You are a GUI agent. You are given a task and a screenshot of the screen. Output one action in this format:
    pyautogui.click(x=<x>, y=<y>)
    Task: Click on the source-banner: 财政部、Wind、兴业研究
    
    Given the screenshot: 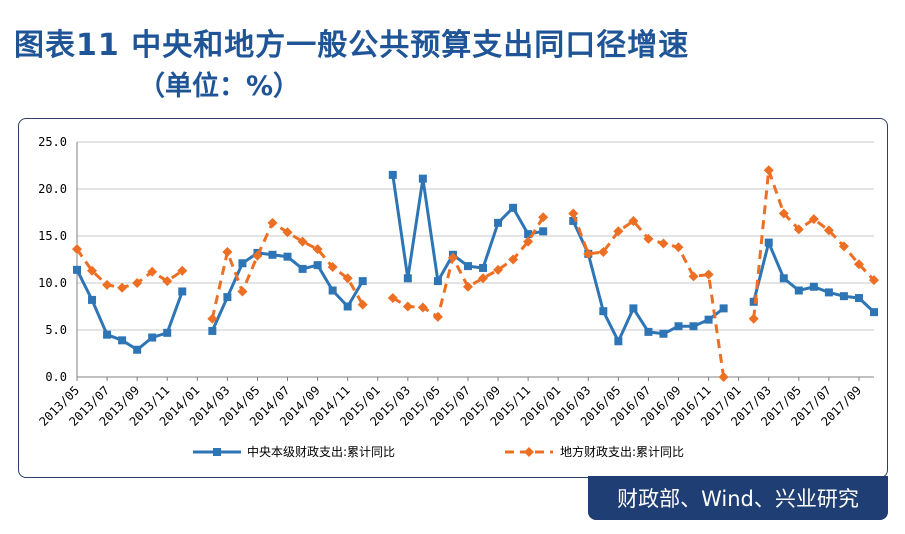 What is the action you would take?
    pyautogui.click(x=738, y=498)
    